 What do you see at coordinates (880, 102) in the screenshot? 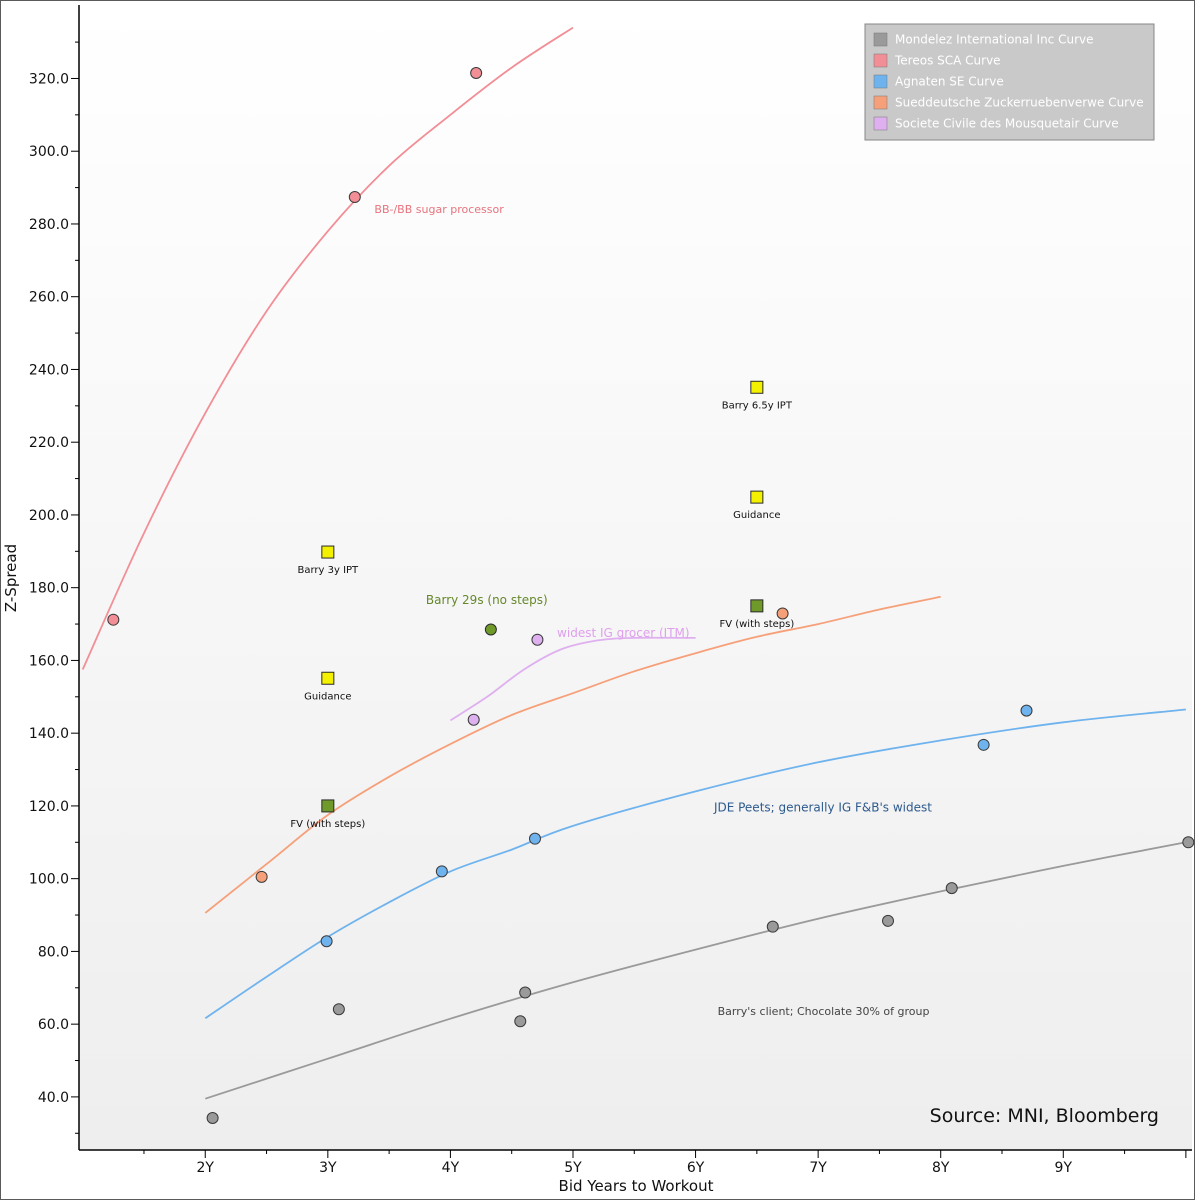
I see `legend-swatch-sueddeutsche-zuckerruebenverwe-curve` at bounding box center [880, 102].